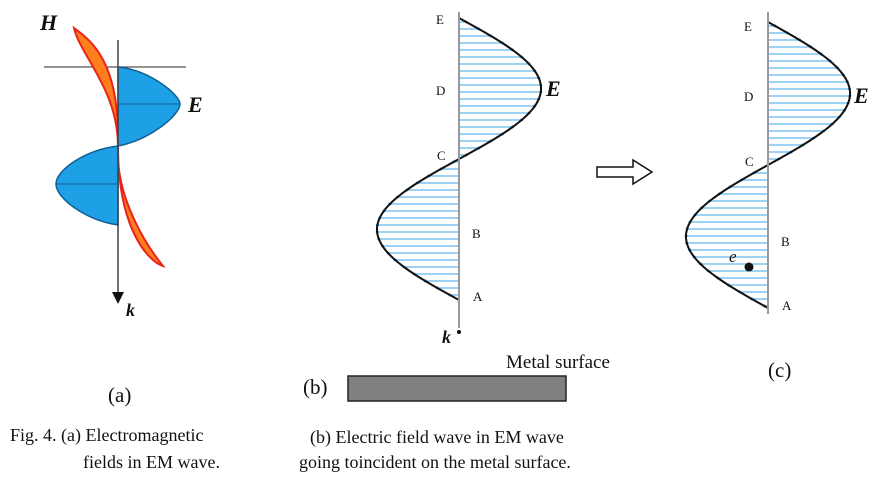 This screenshot has height=477, width=870. What do you see at coordinates (151, 462) in the screenshot?
I see `caption-left-line-2: fields in EM wave.` at bounding box center [151, 462].